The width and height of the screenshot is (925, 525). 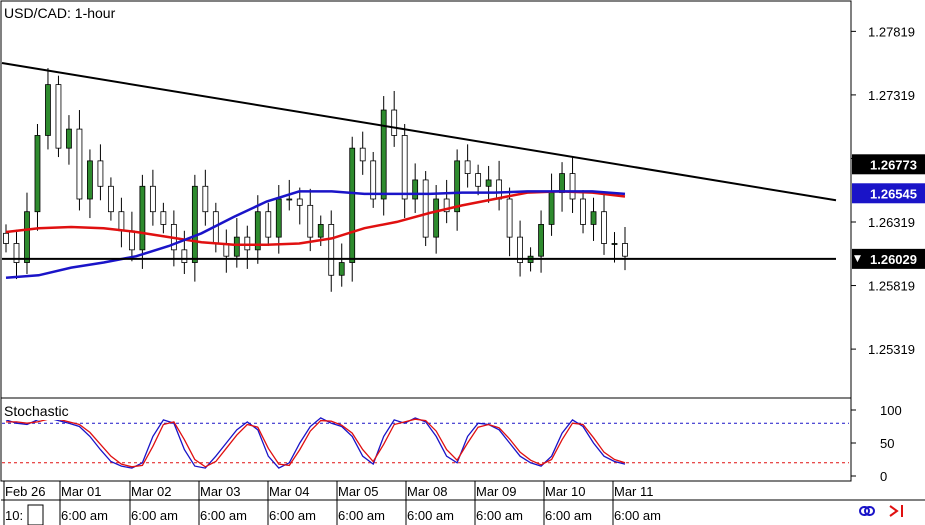 What do you see at coordinates (891, 222) in the screenshot?
I see `price-tick-label: 1.26319` at bounding box center [891, 222].